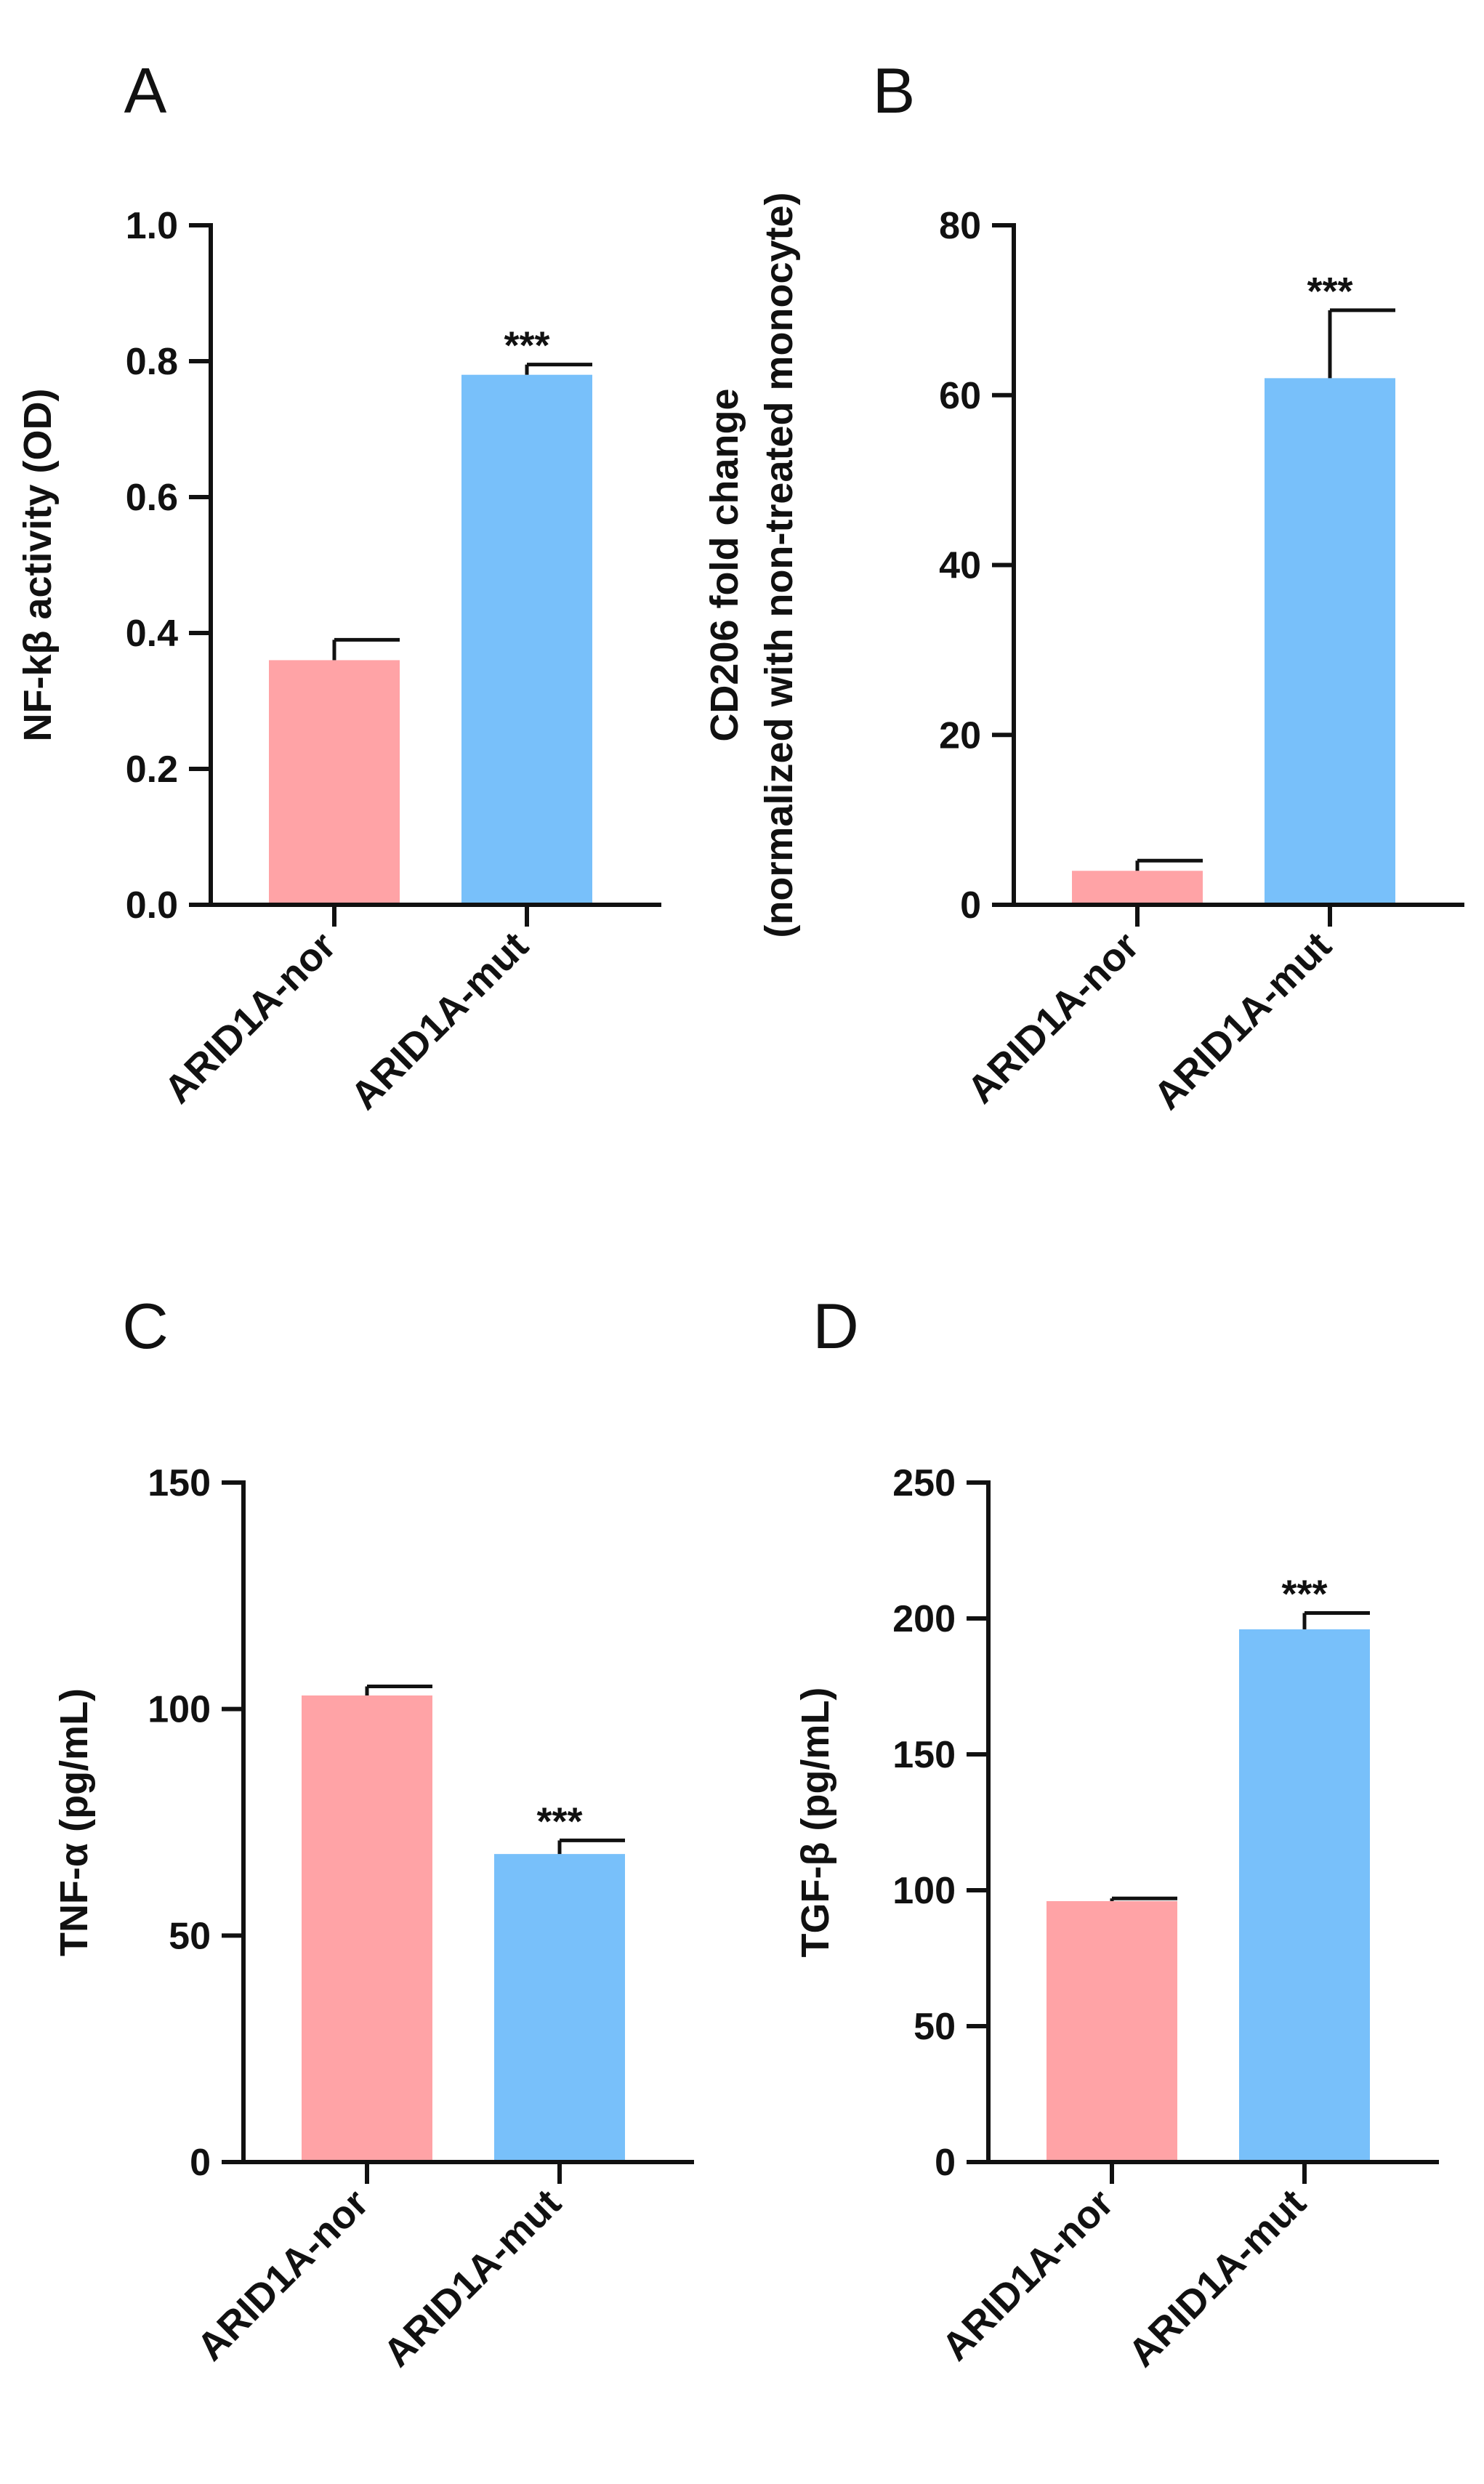 This screenshot has height=2484, width=1484. What do you see at coordinates (74, 1822) in the screenshot?
I see `y-axis-title: TNF-α (pg/mL)` at bounding box center [74, 1822].